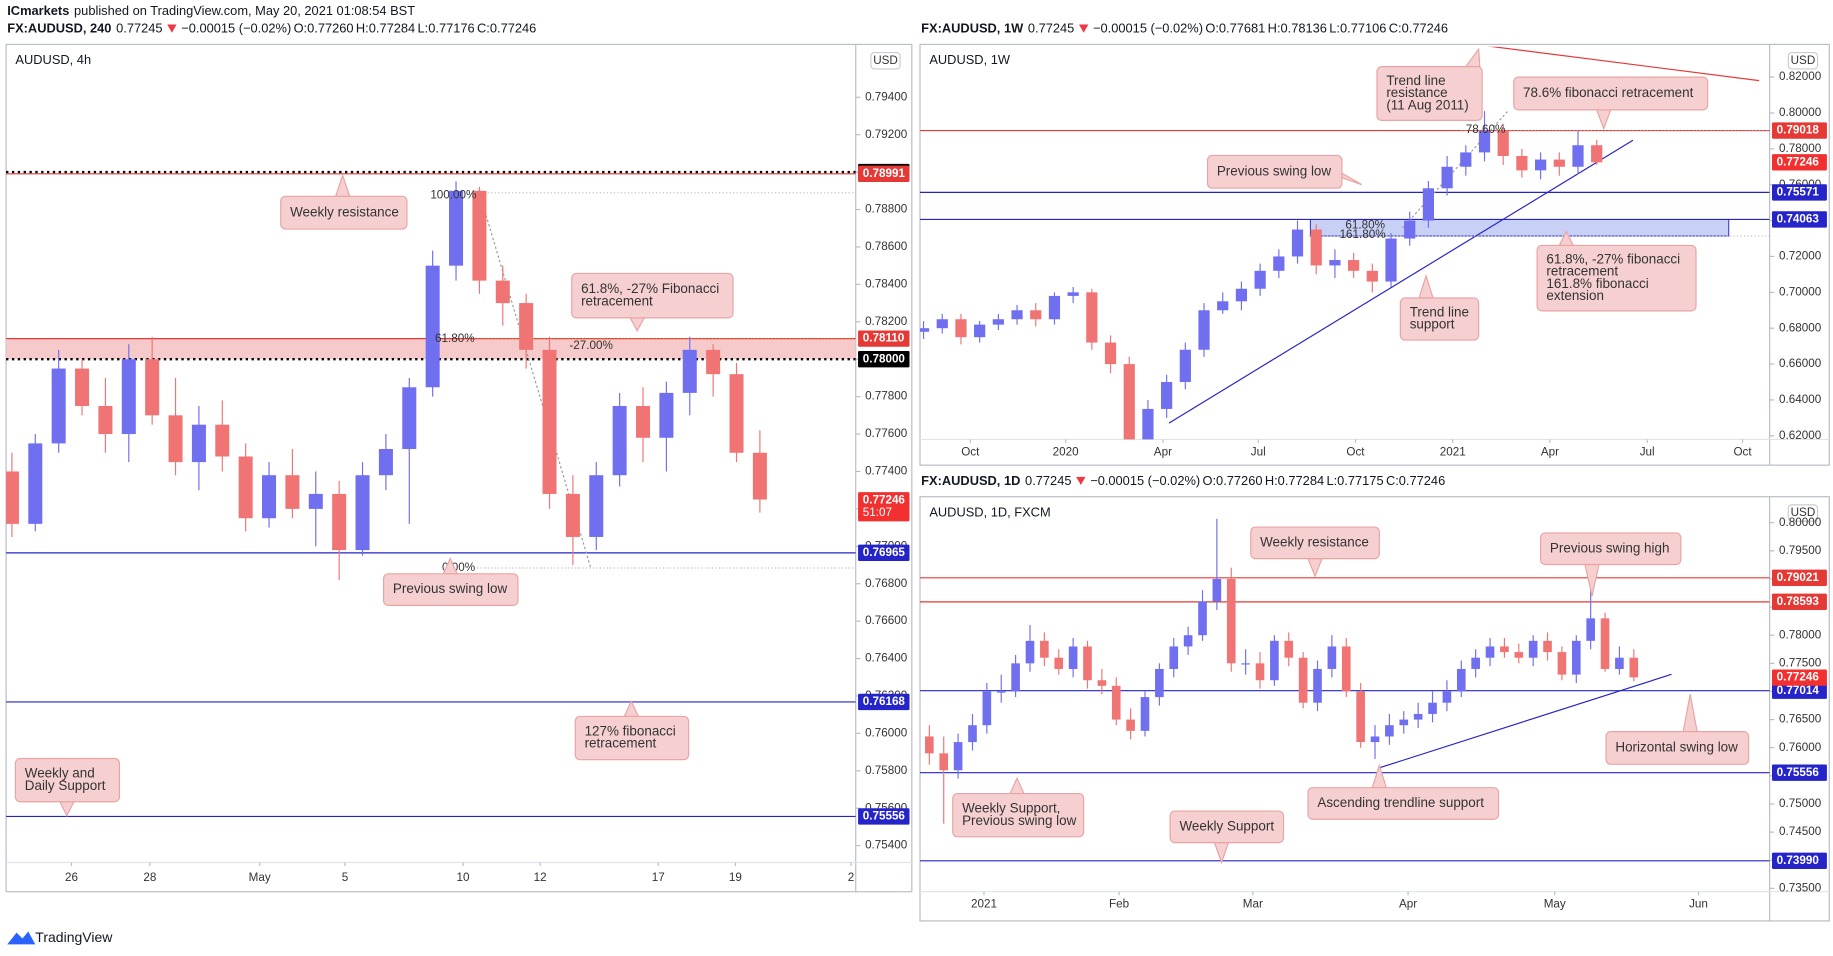  Describe the element at coordinates (60, 773) in the screenshot. I see `callout-text: Weekly and` at that location.